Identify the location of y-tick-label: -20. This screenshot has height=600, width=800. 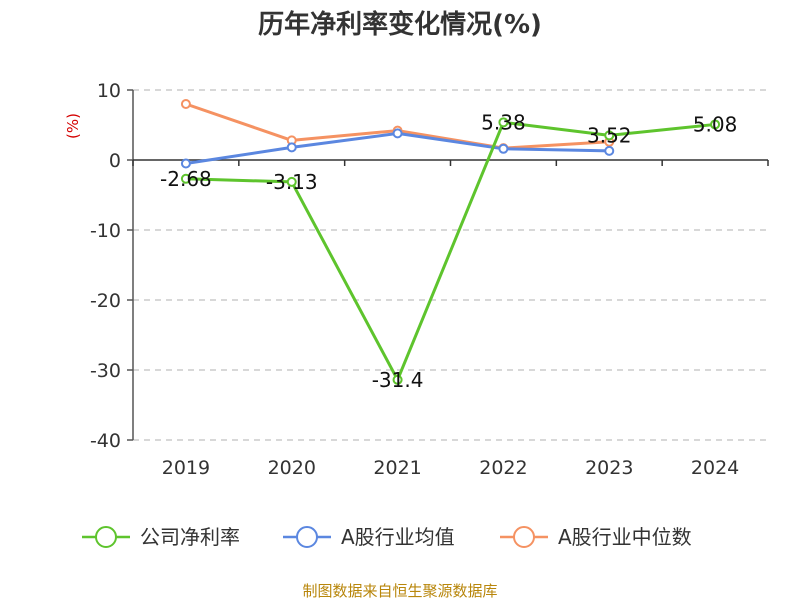
(105, 301).